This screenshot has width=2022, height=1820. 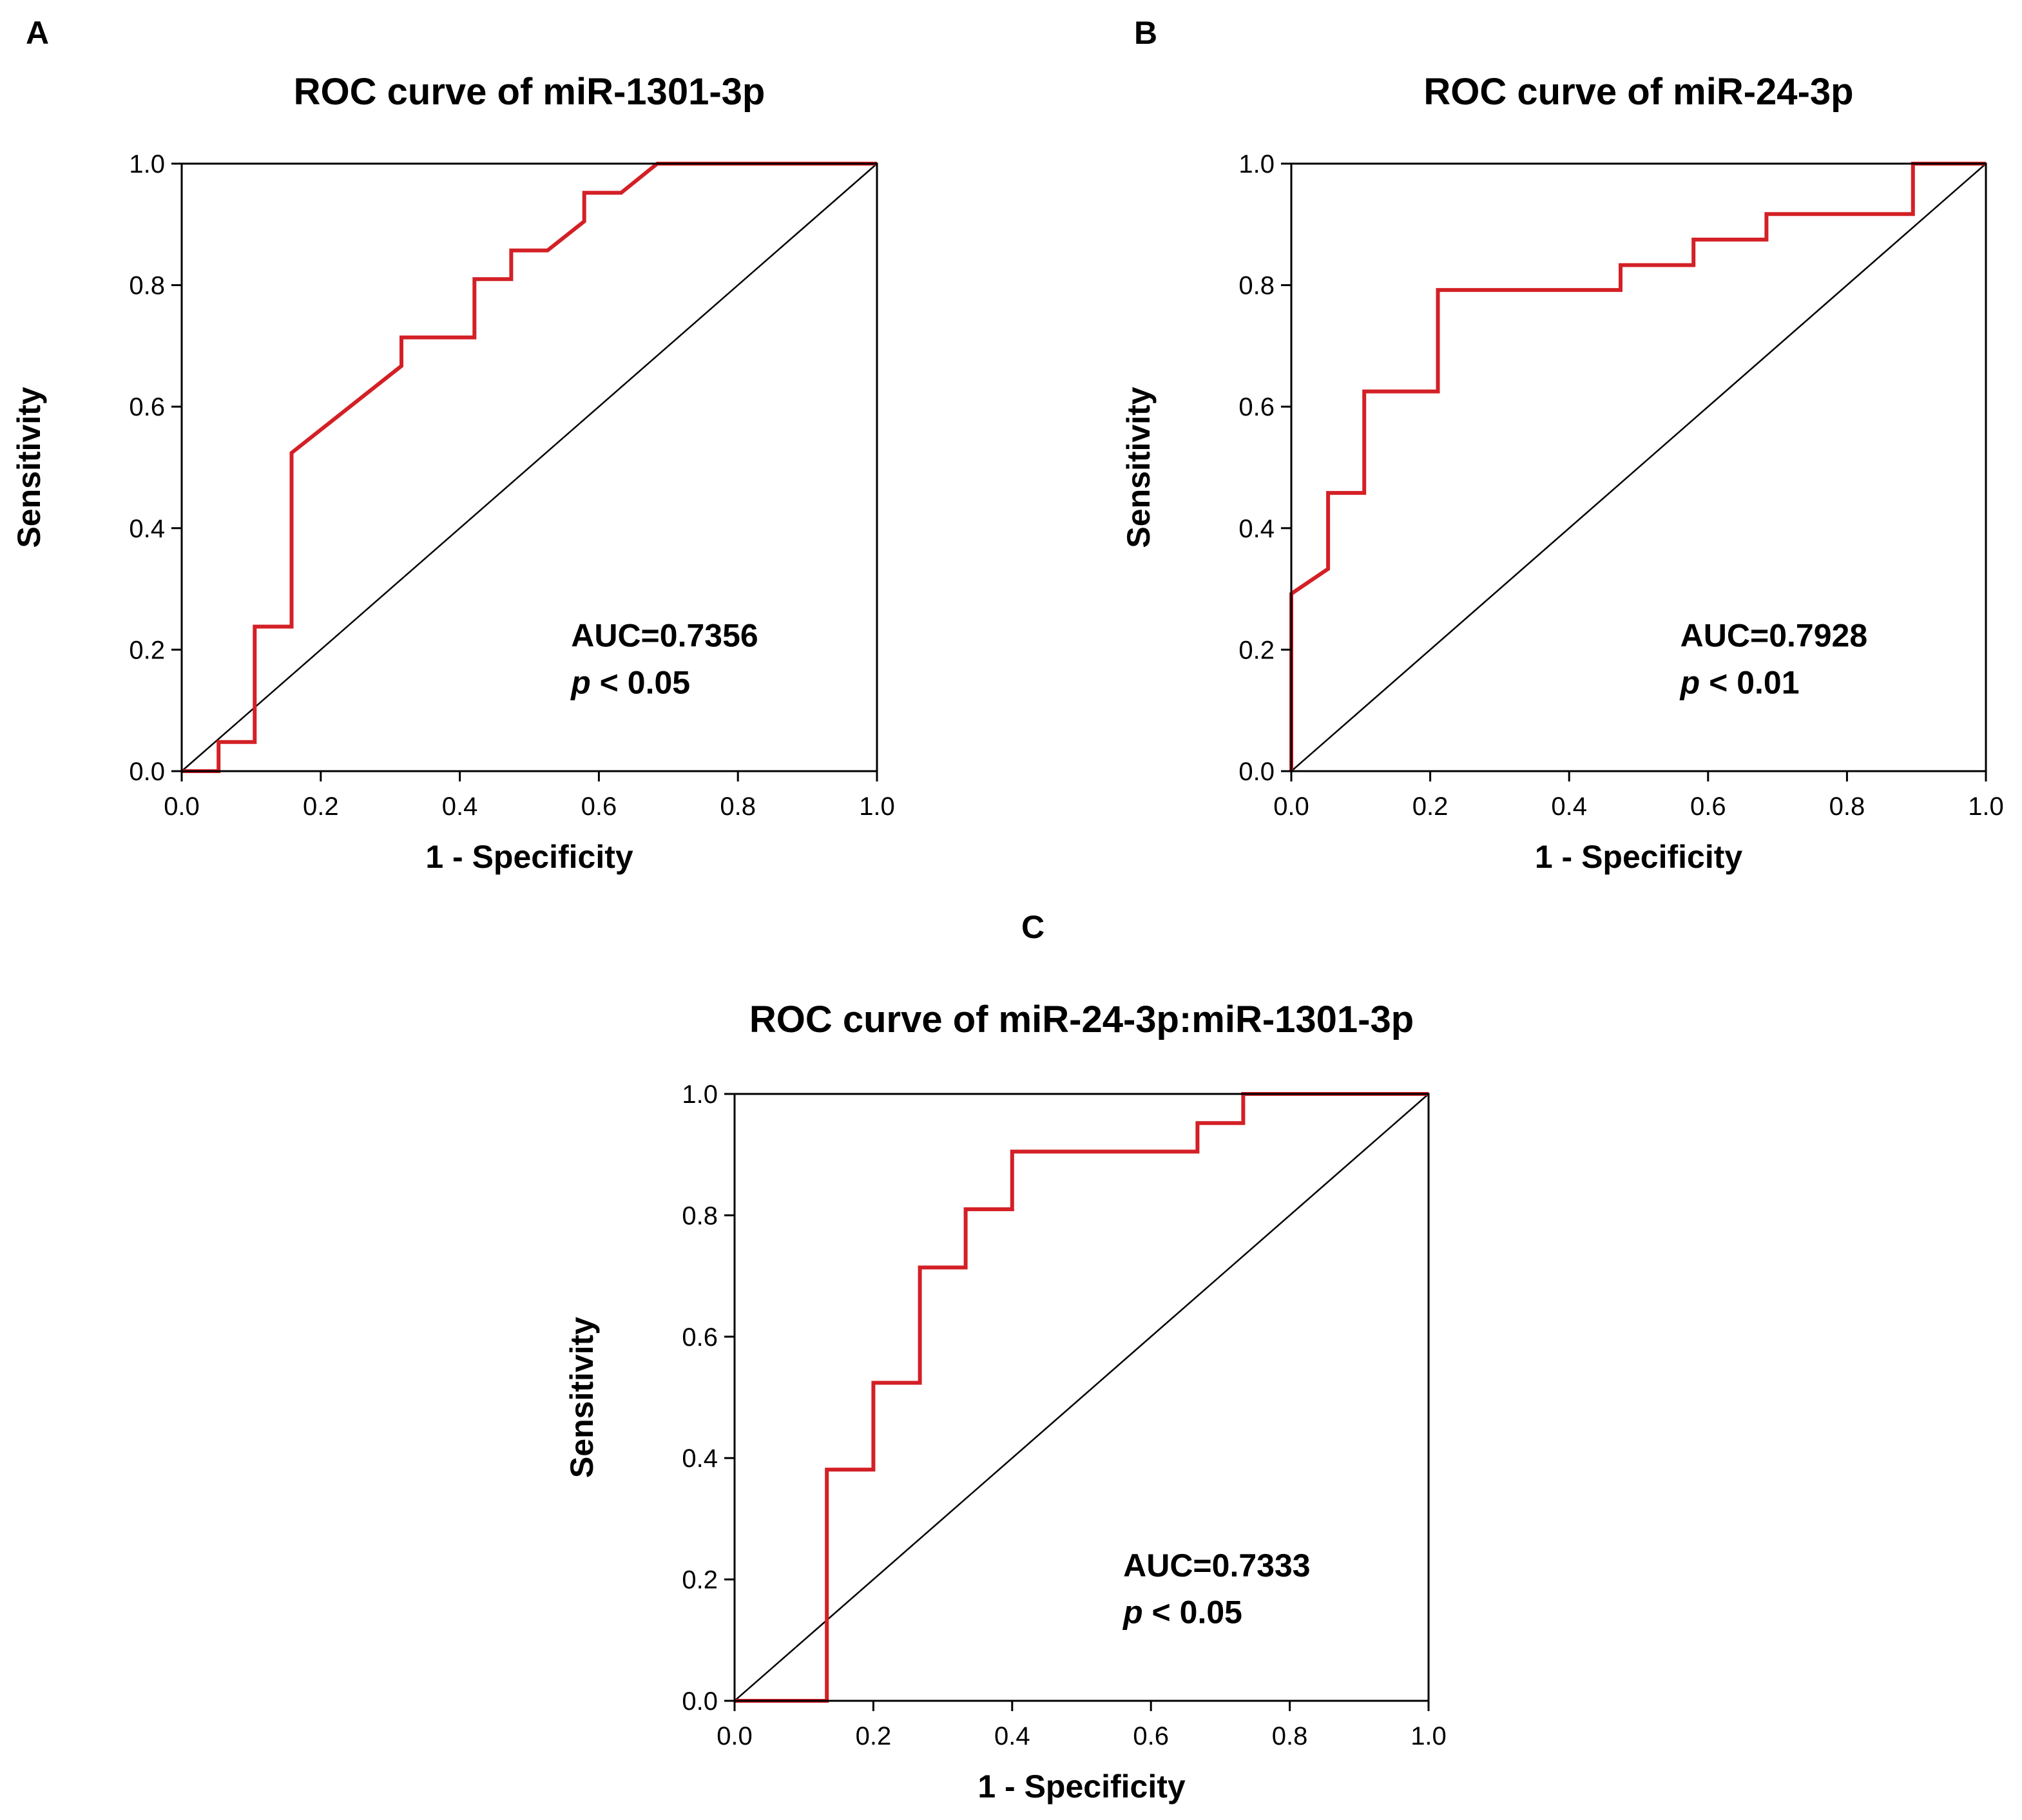 I want to click on chart-title: ROC curve of miR-24-3p, so click(x=1638, y=92).